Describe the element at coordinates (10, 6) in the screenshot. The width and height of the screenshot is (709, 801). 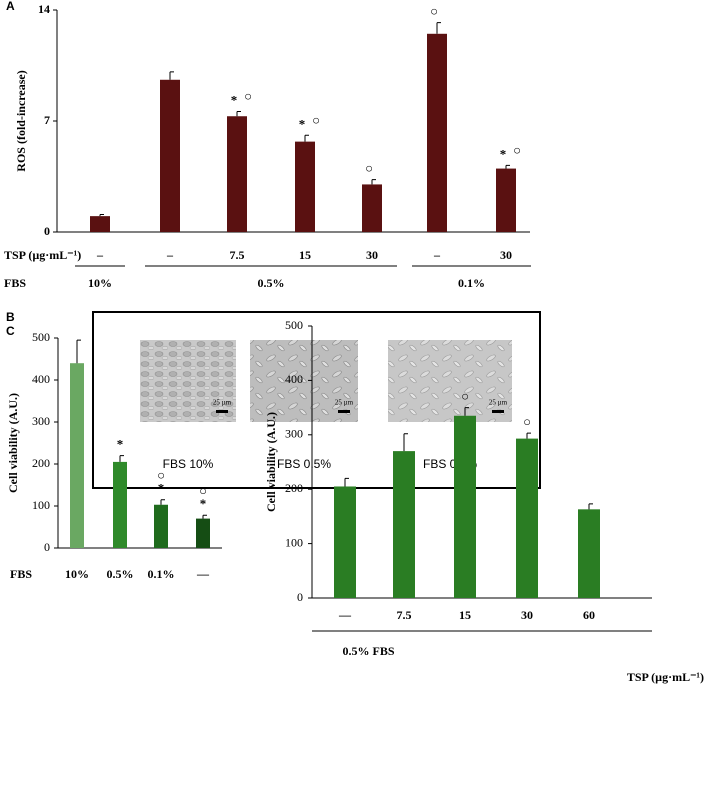
I see `panel-label: A` at that location.